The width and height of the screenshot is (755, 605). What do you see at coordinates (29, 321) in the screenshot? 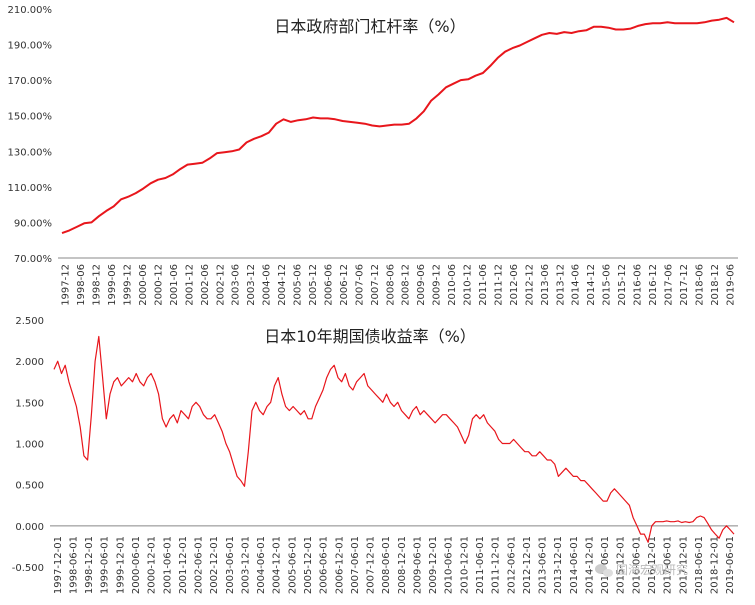
I see `y-tick-label: 2.500` at bounding box center [29, 321].